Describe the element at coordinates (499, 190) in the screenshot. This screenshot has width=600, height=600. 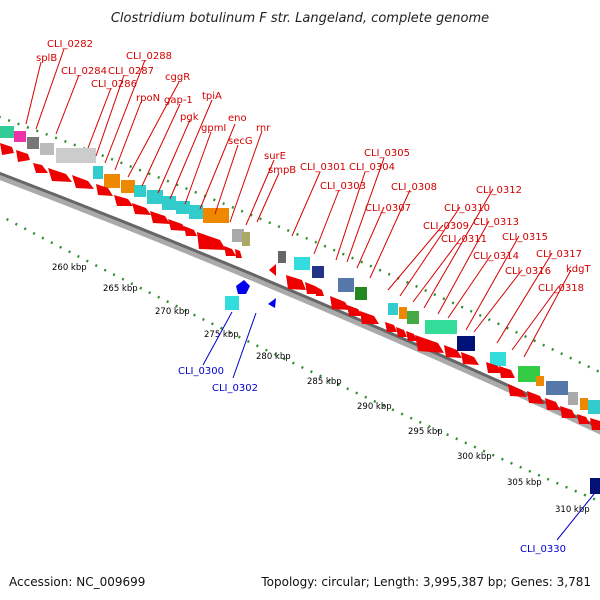
I see `gene-label-CLI_0312: CLI_0312` at that location.